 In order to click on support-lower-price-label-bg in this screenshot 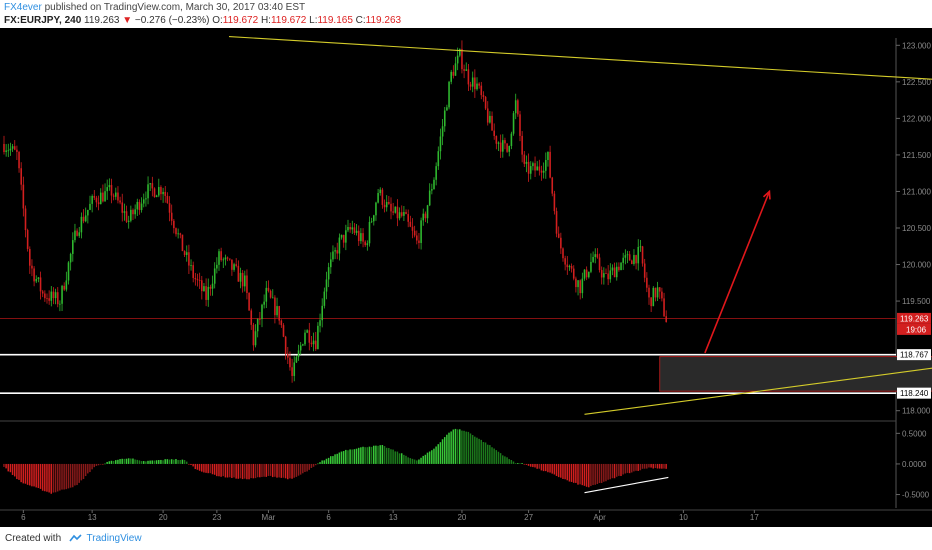, I will do `click(914, 393)`.